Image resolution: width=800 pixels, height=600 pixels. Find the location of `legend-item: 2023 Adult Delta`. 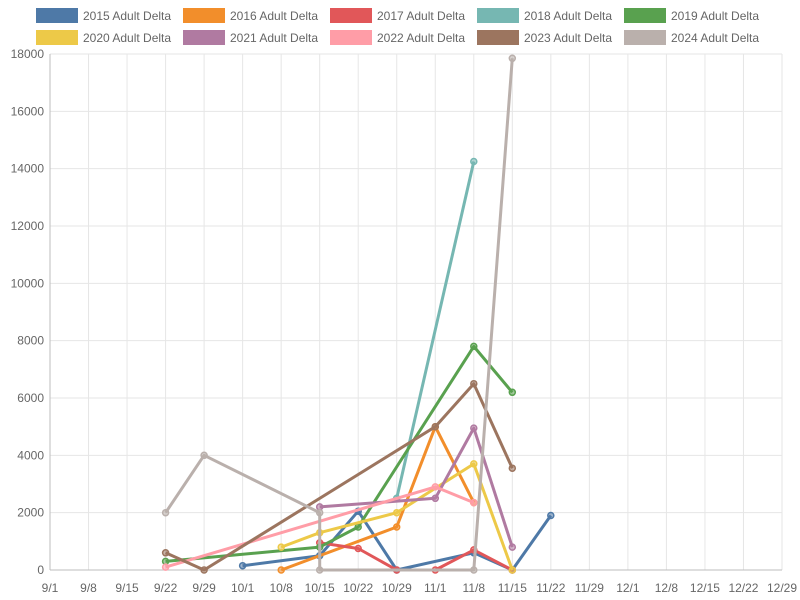

legend-item: 2023 Adult Delta is located at coordinates (544, 37).